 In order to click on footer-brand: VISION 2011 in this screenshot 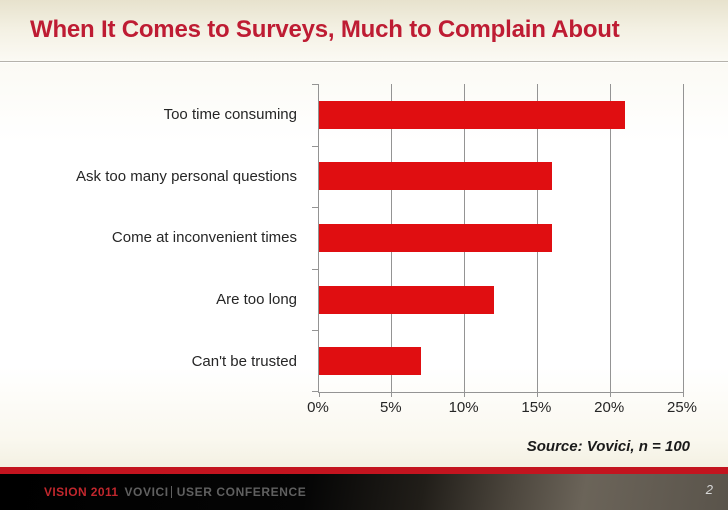, I will do `click(81, 492)`.